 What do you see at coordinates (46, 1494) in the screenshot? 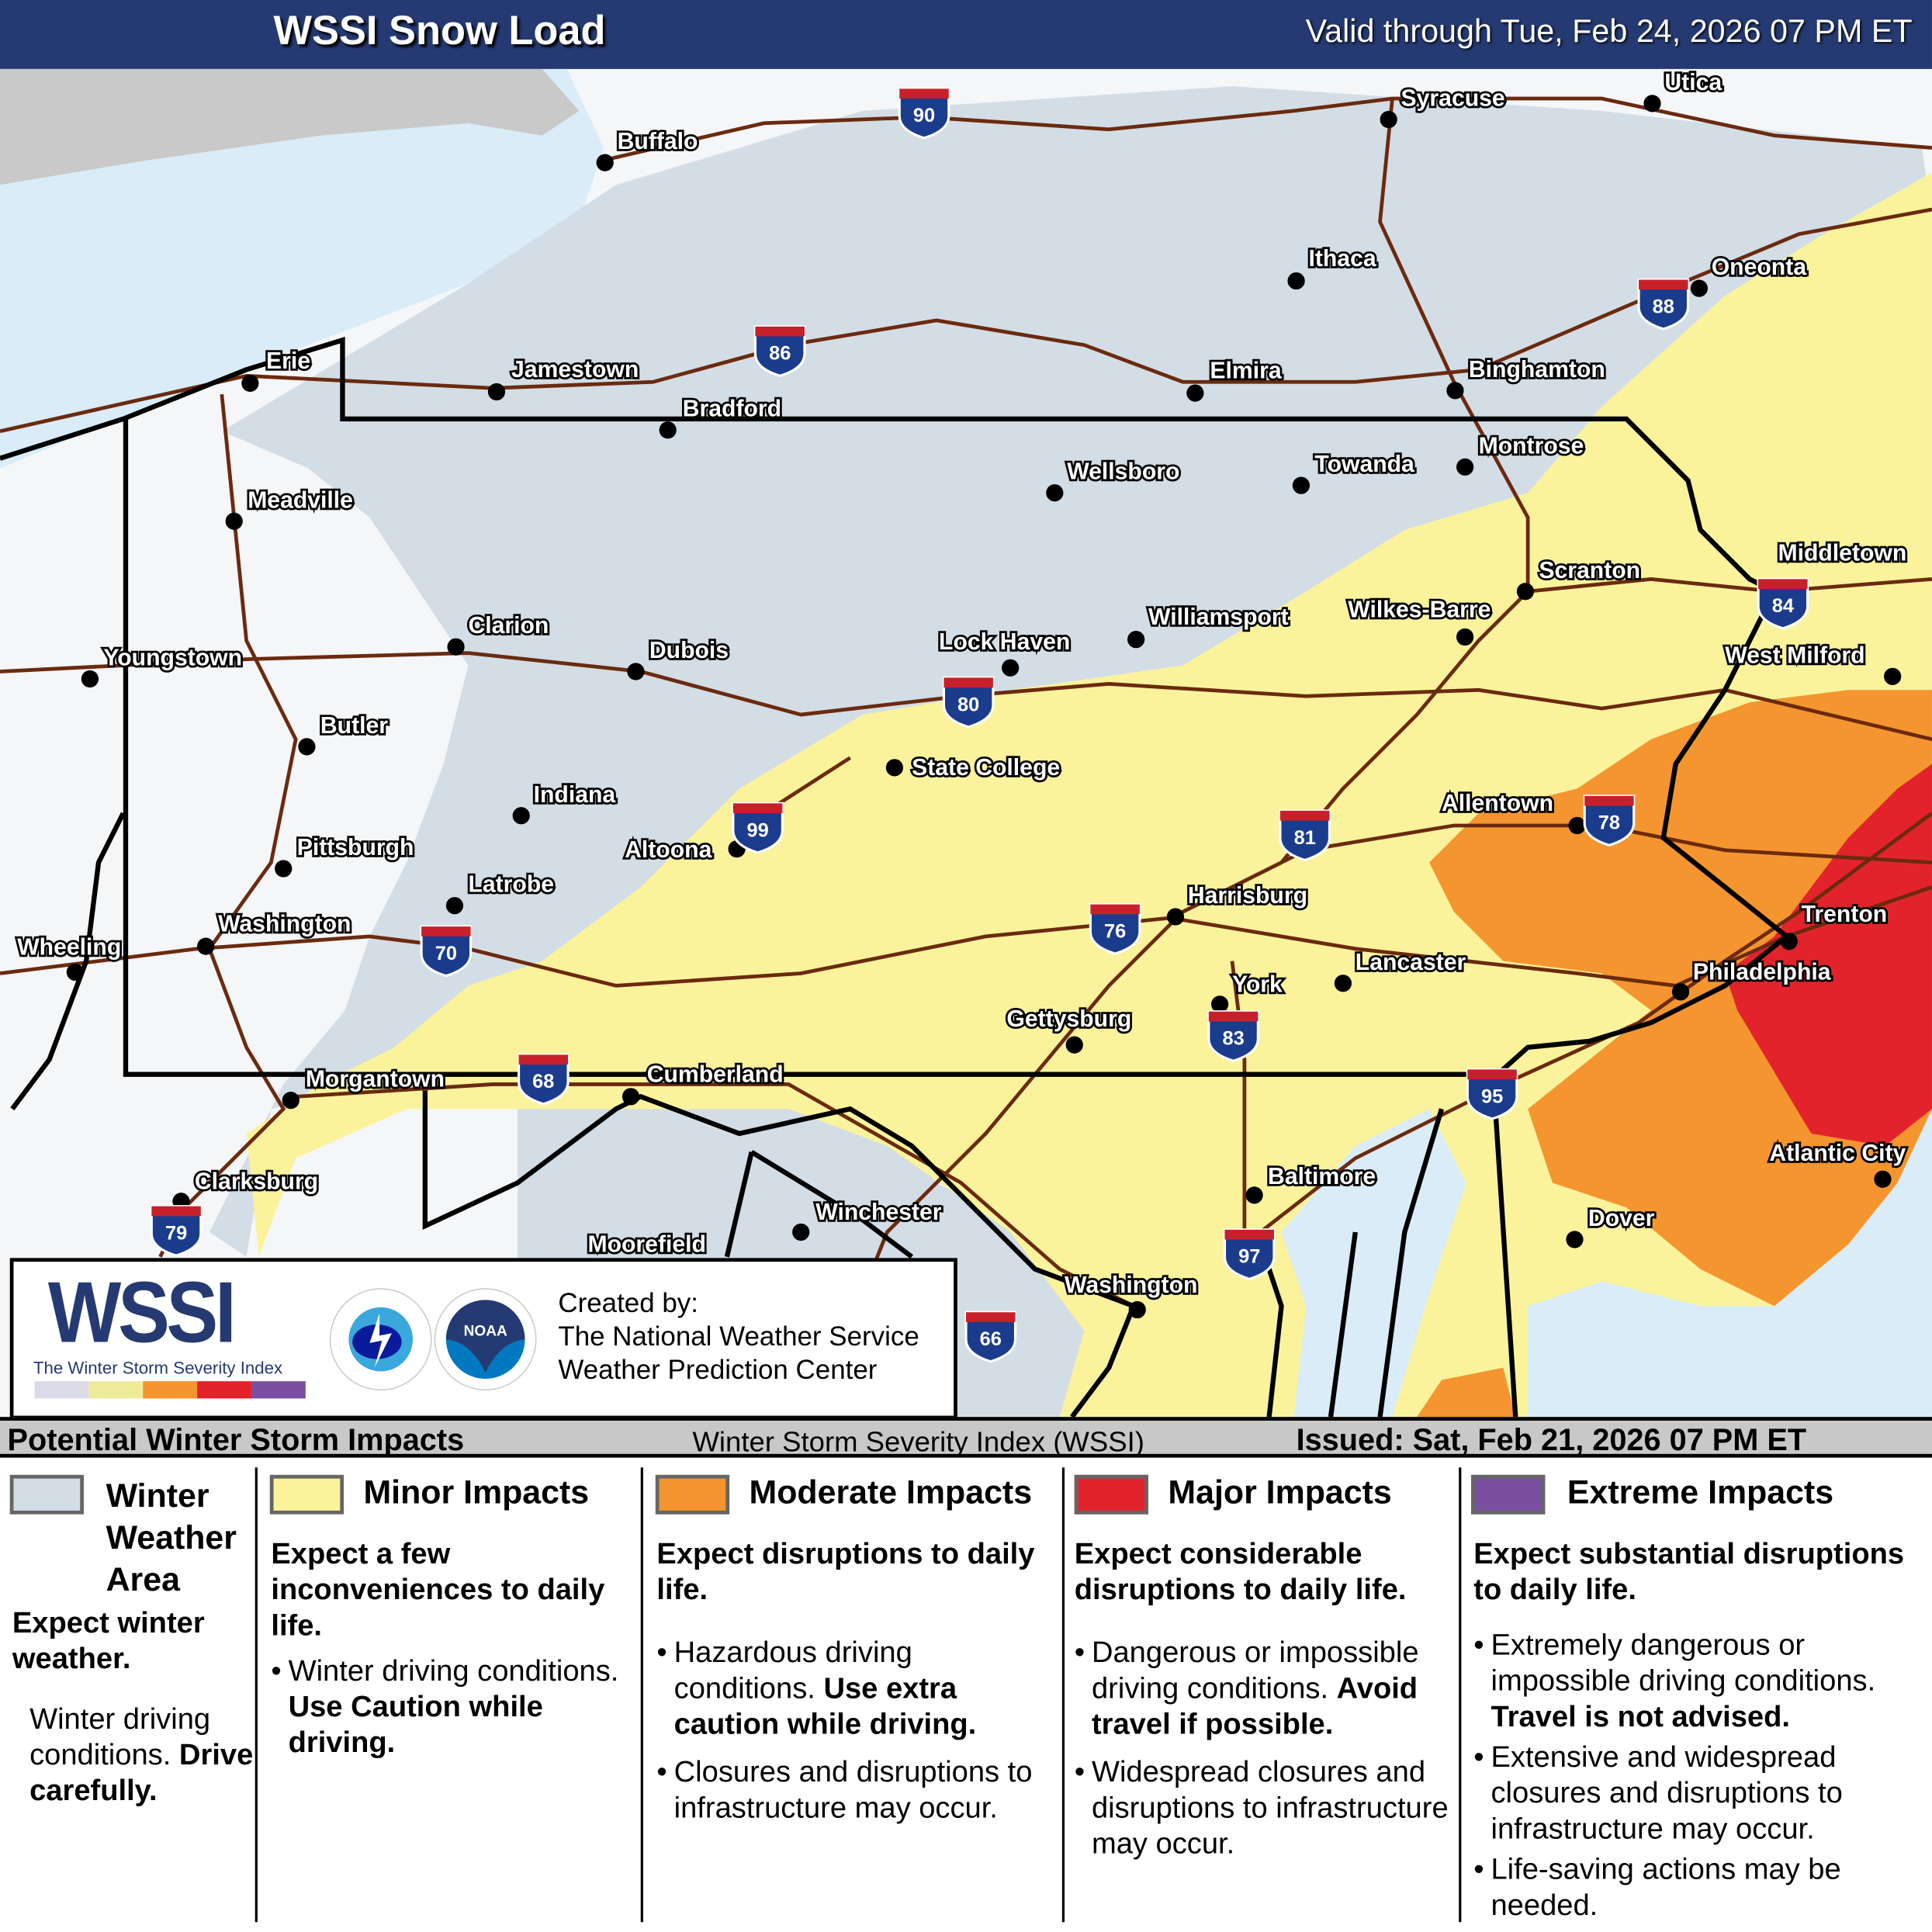
I see `winter-swatch` at bounding box center [46, 1494].